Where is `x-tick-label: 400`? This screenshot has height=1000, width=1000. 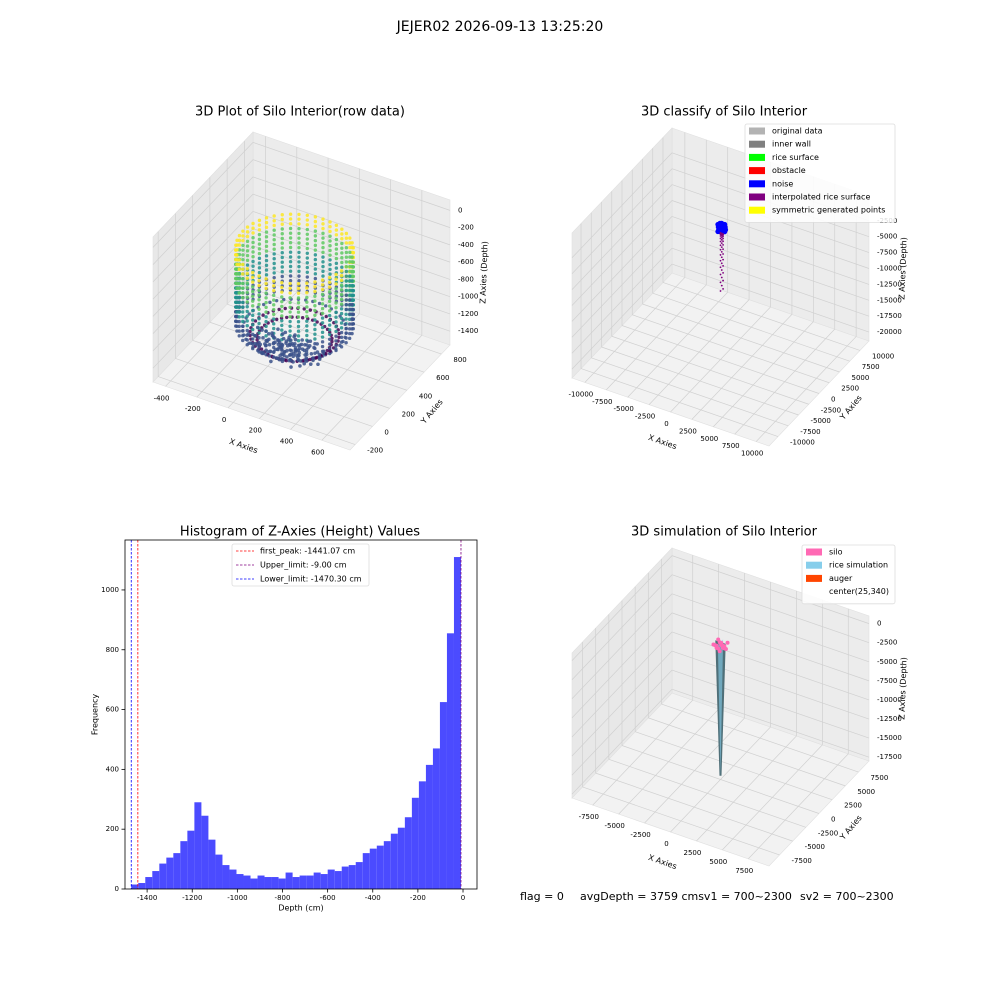 x-tick-label: 400 is located at coordinates (286, 441).